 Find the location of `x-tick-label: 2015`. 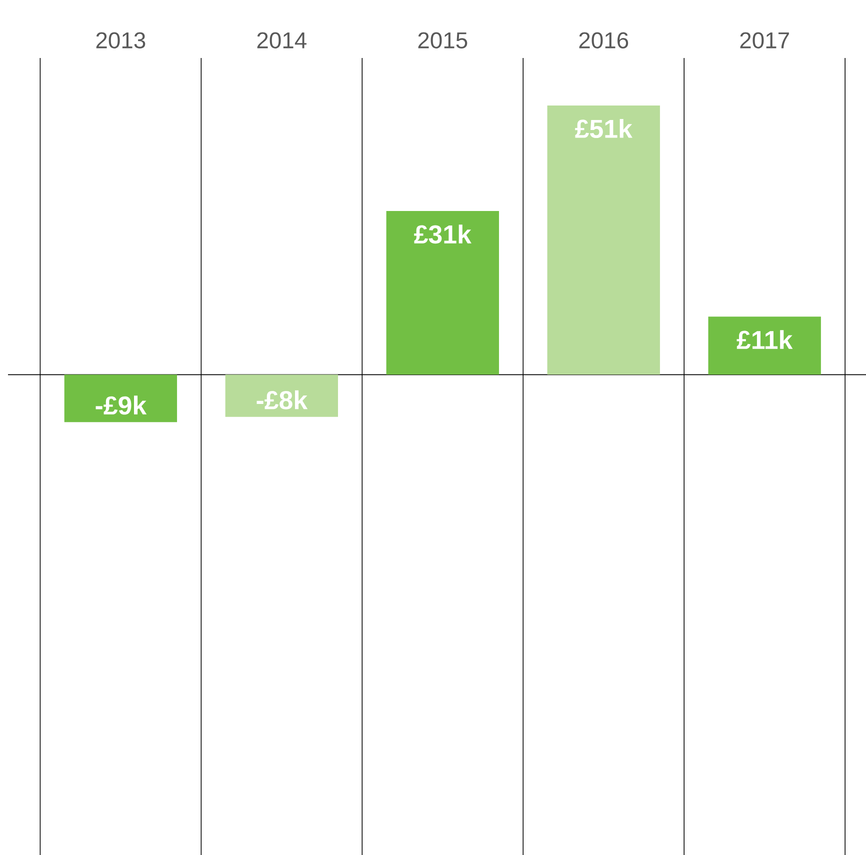

x-tick-label: 2015 is located at coordinates (443, 40).